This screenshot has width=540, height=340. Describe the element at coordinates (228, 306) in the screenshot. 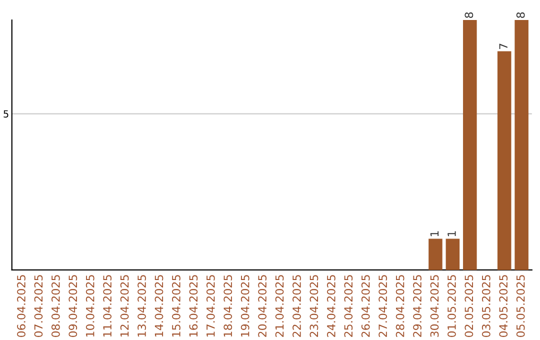

I see `x-tick-label: 18.04.2025` at that location.